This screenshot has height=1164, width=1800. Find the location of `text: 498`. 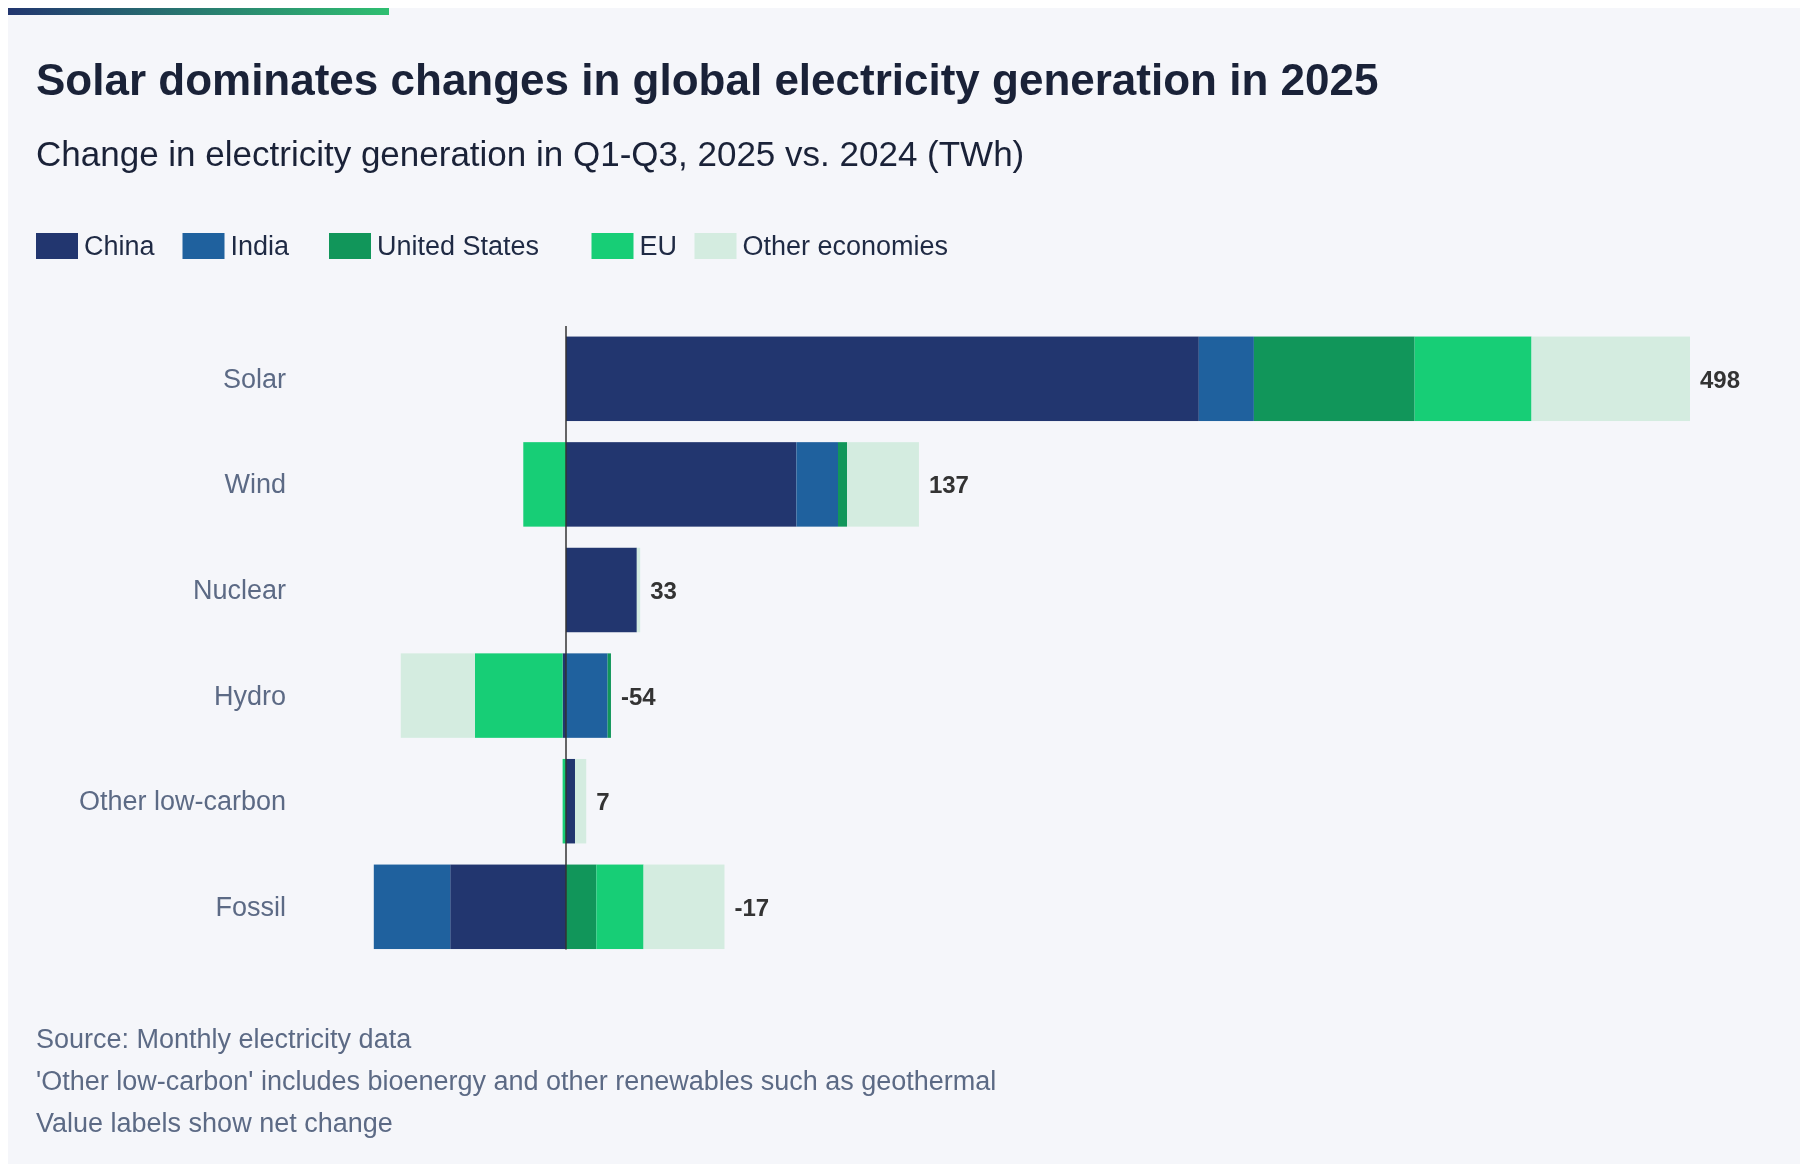

text: 498 is located at coordinates (1720, 379).